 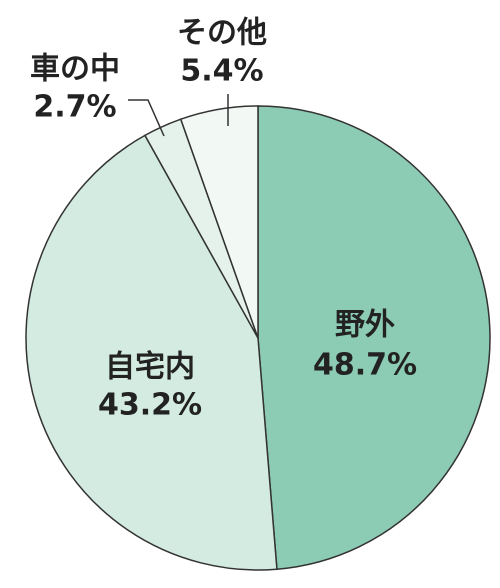 What do you see at coordinates (146, 118) in the screenshot?
I see `leader-line` at bounding box center [146, 118].